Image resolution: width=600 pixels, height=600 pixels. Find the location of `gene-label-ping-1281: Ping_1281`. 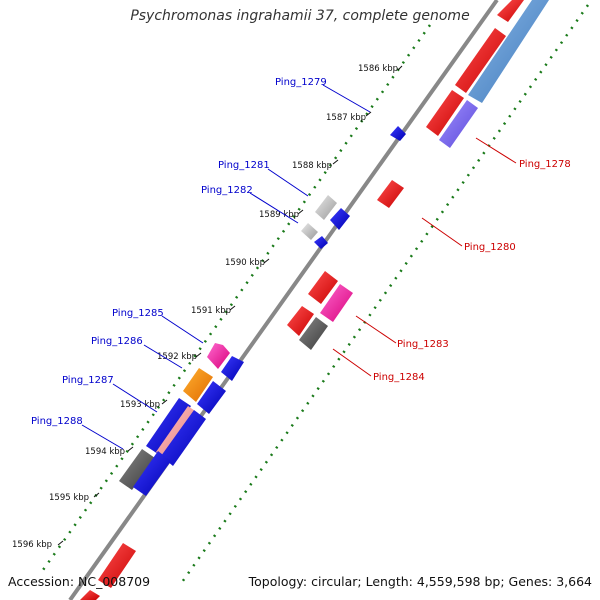

gene-label-ping-1281: Ping_1281 is located at coordinates (244, 165).